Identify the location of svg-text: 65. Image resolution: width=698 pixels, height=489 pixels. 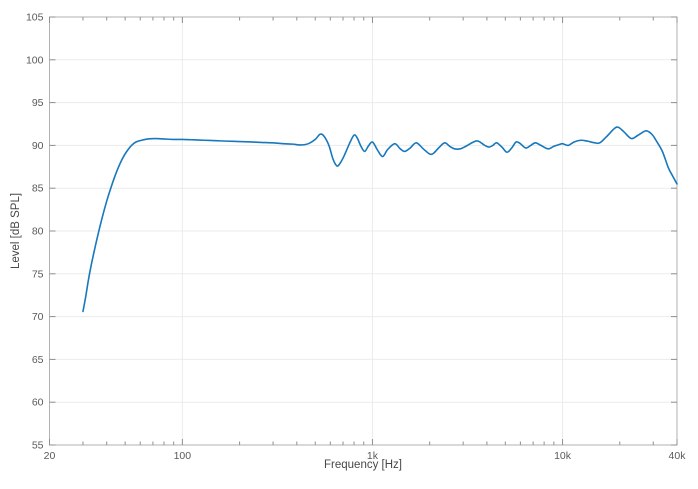
(38, 360).